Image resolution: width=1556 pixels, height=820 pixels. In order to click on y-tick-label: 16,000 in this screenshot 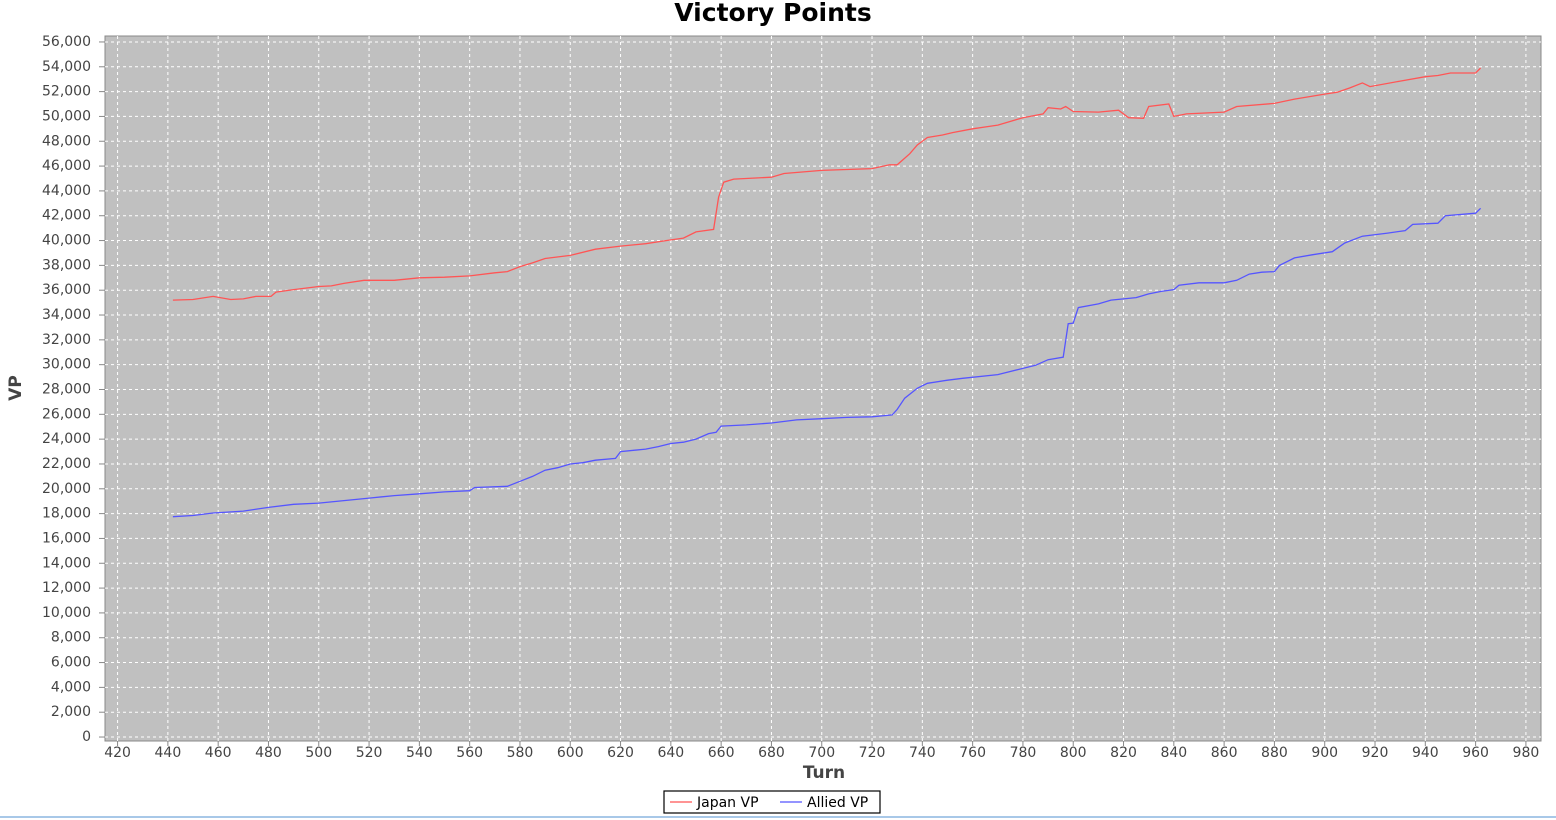, I will do `click(66, 538)`.